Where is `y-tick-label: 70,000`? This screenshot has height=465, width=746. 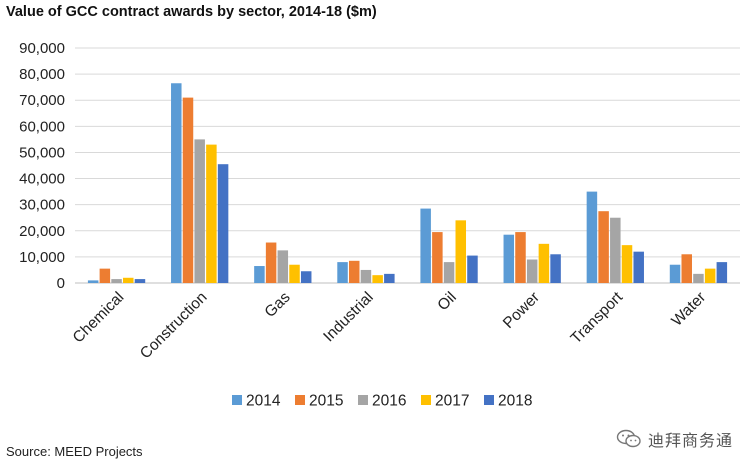 y-tick-label: 70,000 is located at coordinates (42, 100).